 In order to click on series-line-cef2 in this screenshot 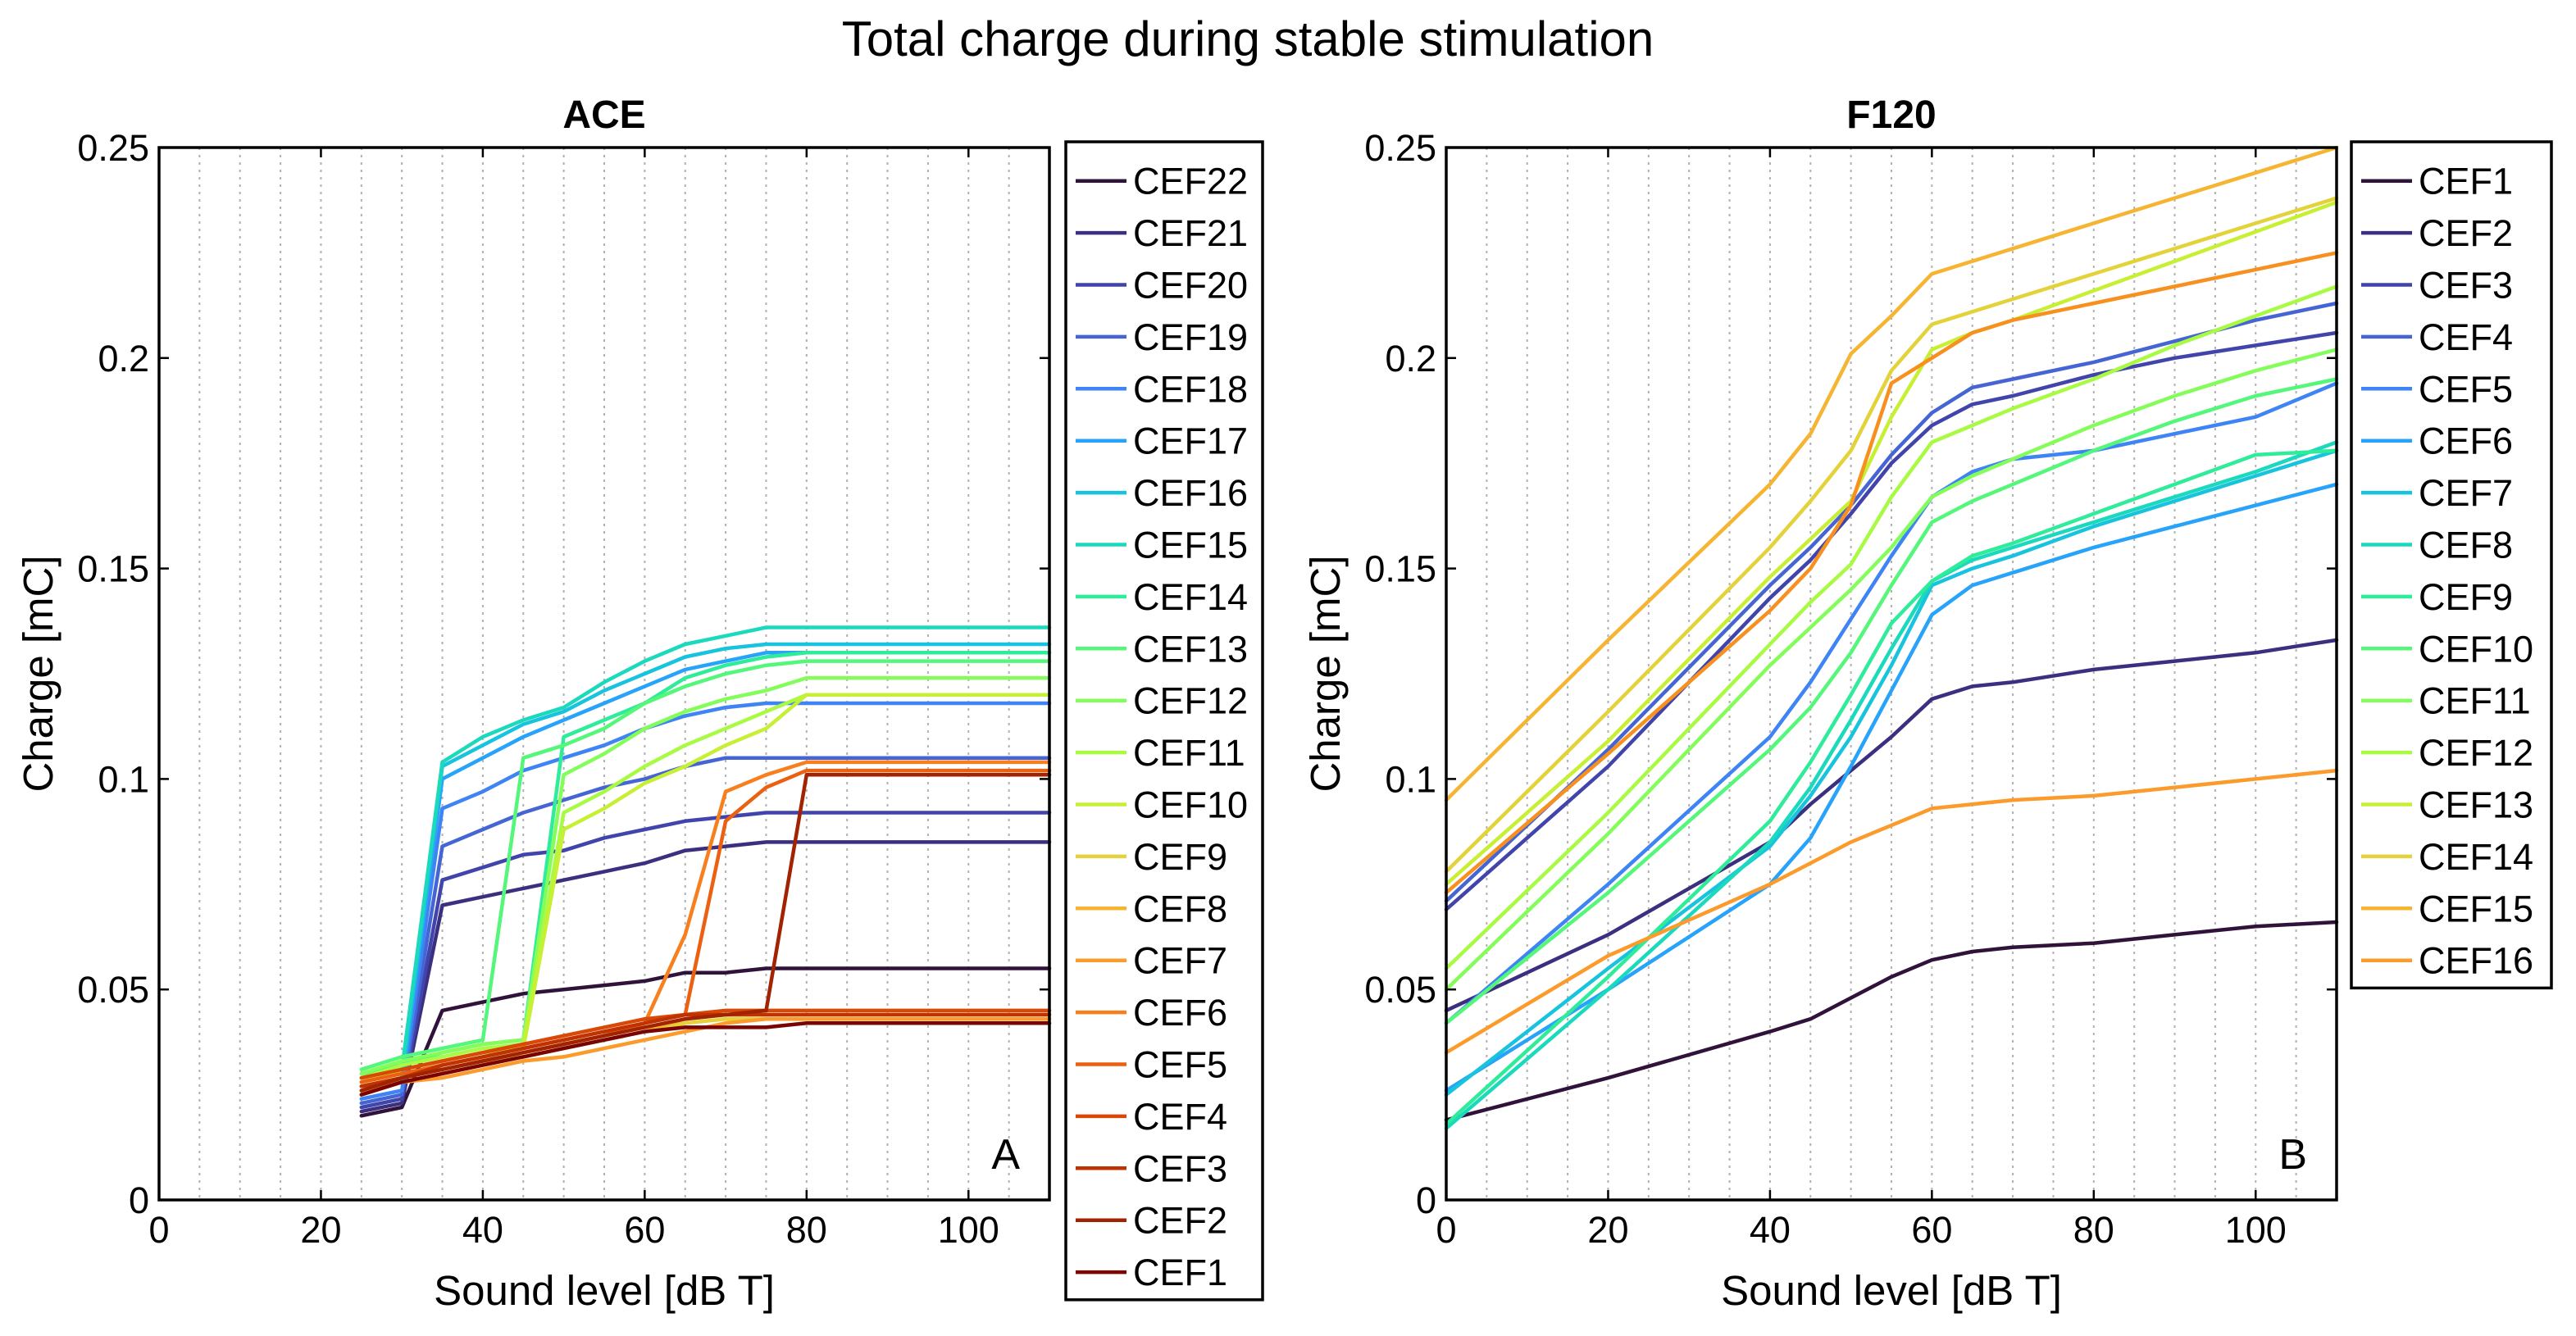, I will do `click(705, 933)`.